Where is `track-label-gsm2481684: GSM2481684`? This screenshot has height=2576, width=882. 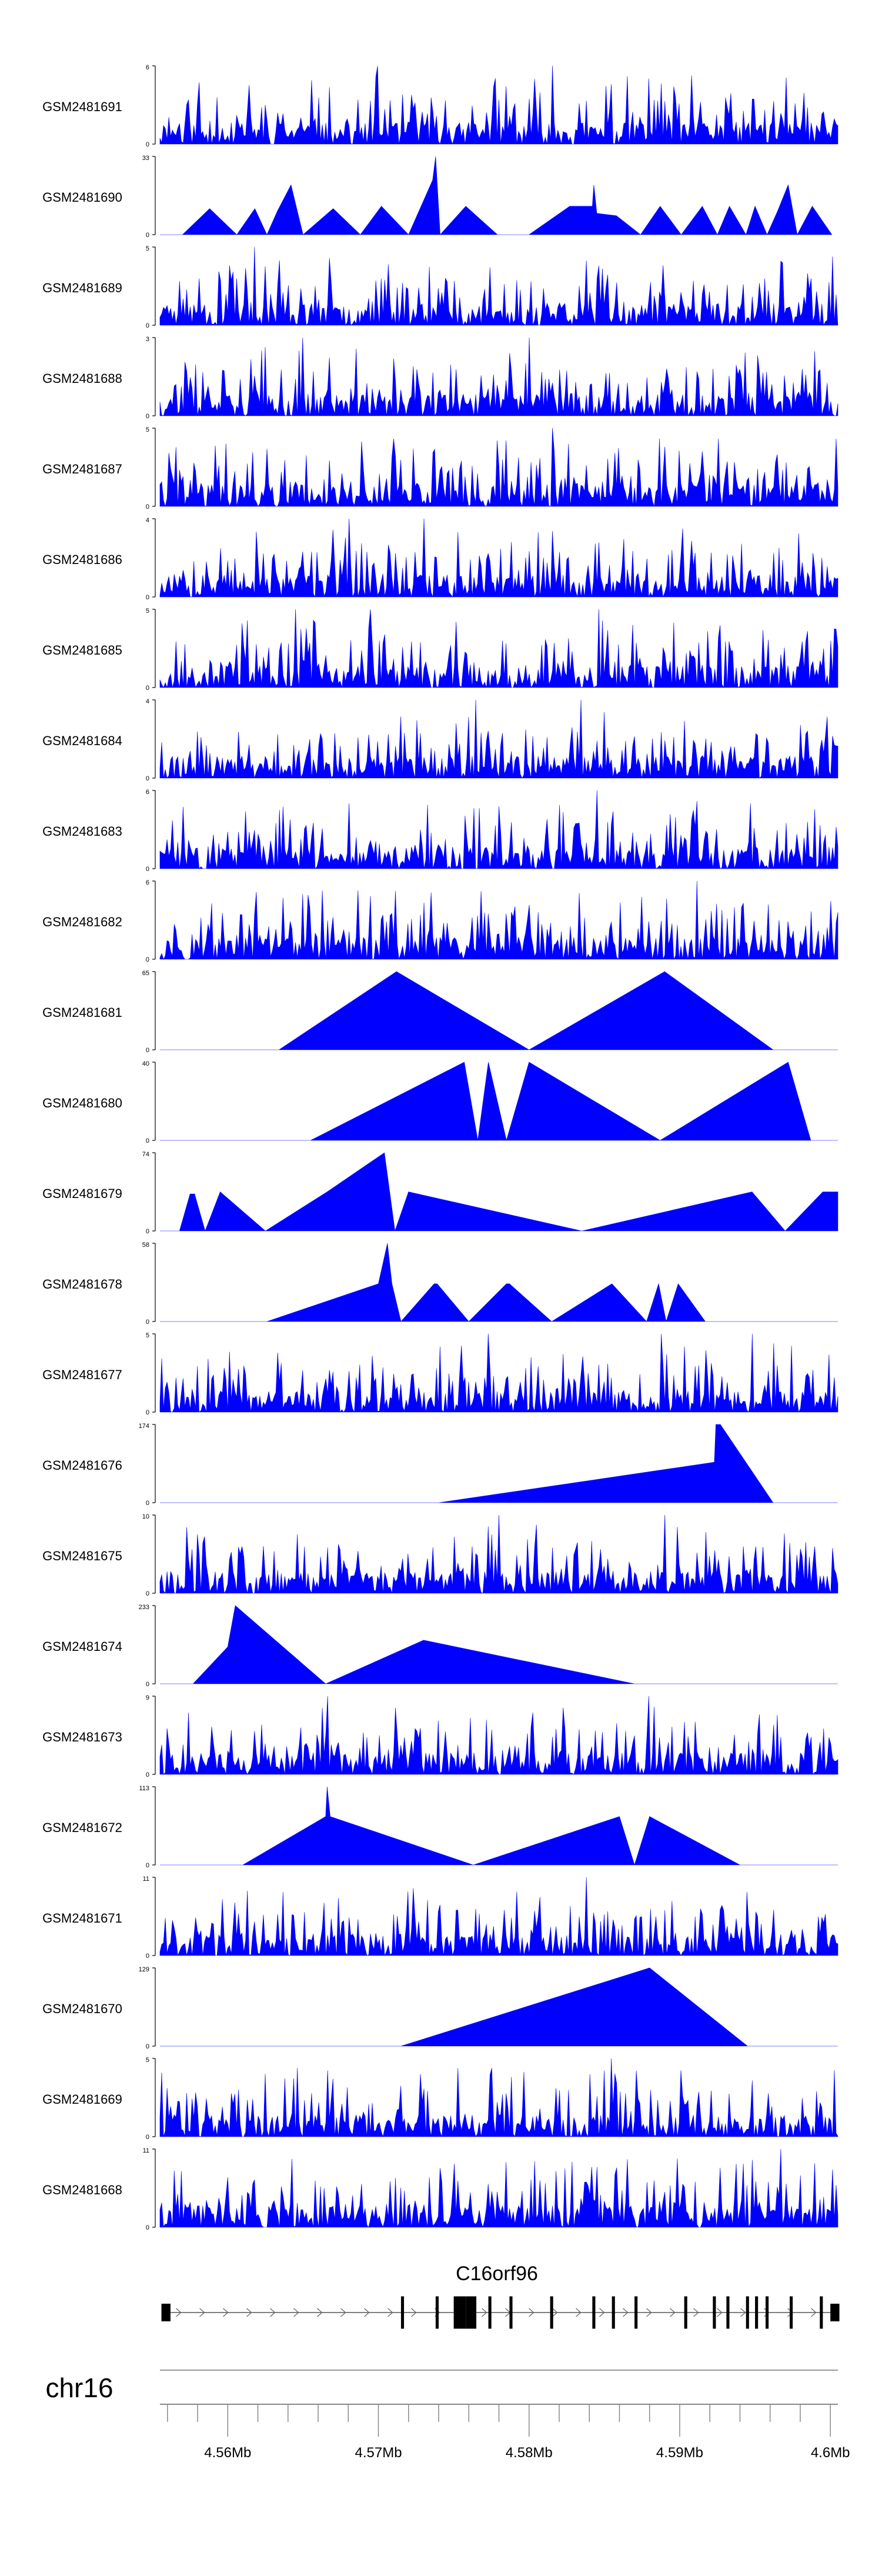
track-label-gsm2481684: GSM2481684 is located at coordinates (82, 740).